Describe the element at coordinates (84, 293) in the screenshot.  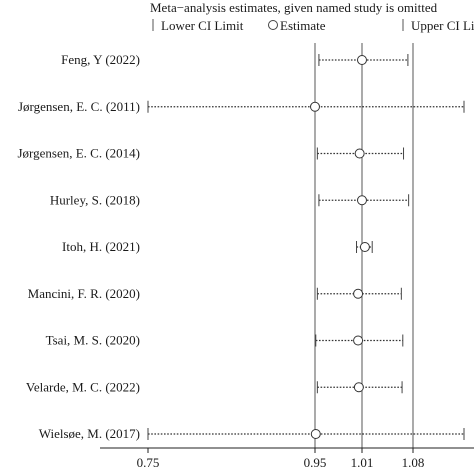
I see `study-label: Mancini, F. R. (2020)` at that location.